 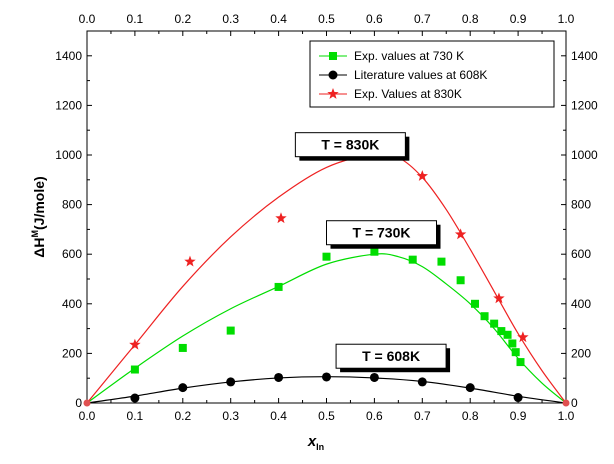 I want to click on svg-text: xIn, so click(x=315, y=442).